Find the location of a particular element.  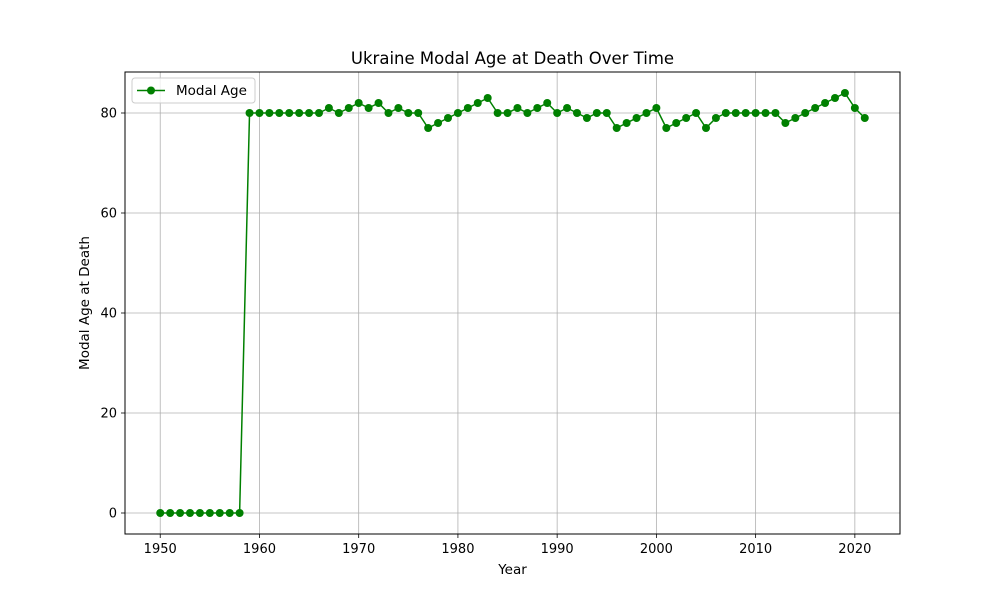

y-tick-label: 60 is located at coordinates (108, 214).